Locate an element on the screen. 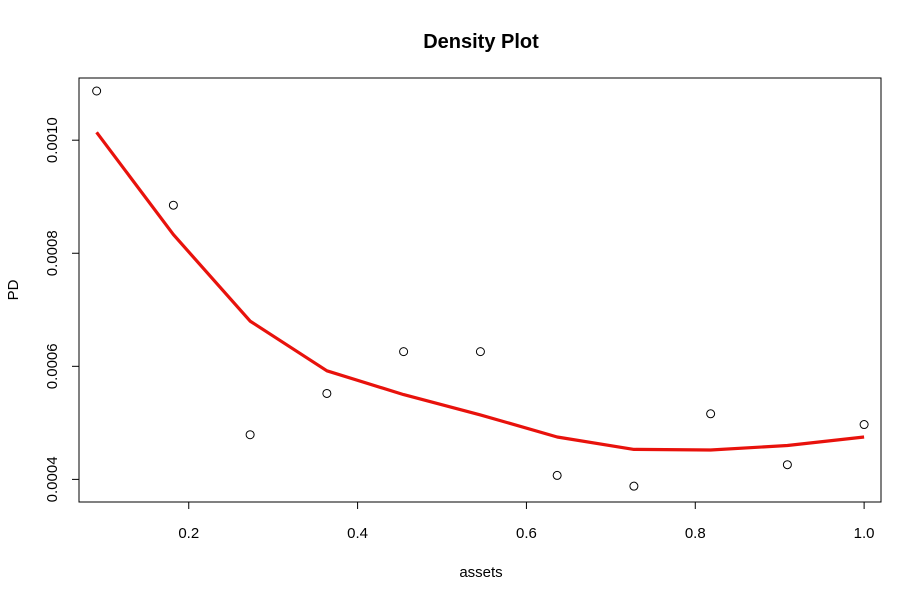  x-tick-label: 1.0 is located at coordinates (864, 533).